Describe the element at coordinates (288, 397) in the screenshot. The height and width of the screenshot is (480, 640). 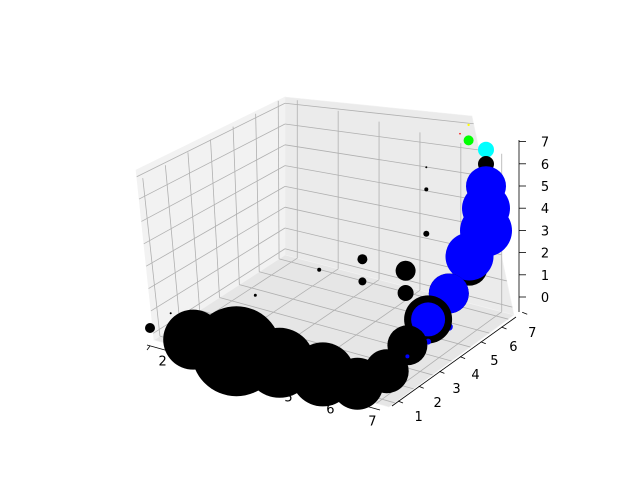
I see `x-tick-label: 5` at that location.